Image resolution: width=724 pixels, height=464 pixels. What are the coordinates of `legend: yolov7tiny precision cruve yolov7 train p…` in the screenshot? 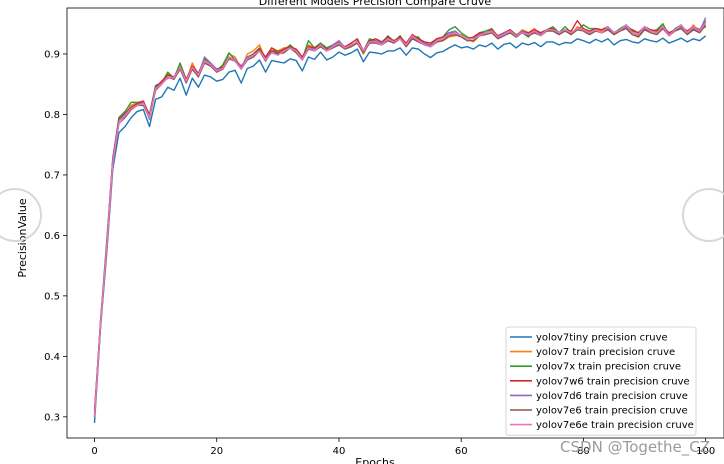 It's located at (601, 381).